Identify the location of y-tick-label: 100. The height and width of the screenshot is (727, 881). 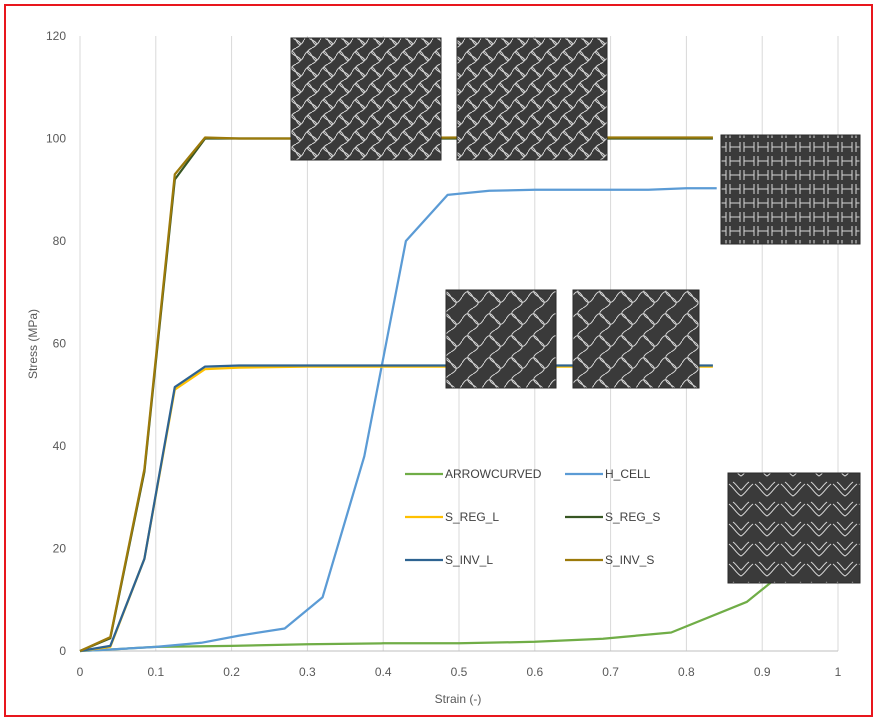
(56, 139).